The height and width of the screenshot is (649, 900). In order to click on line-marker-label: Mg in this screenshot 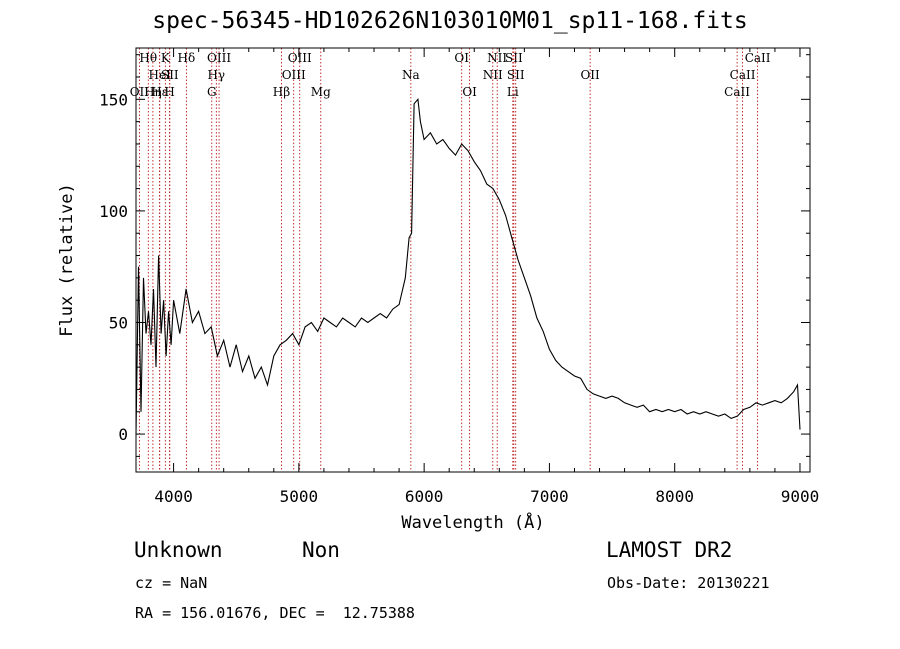, I will do `click(321, 92)`.